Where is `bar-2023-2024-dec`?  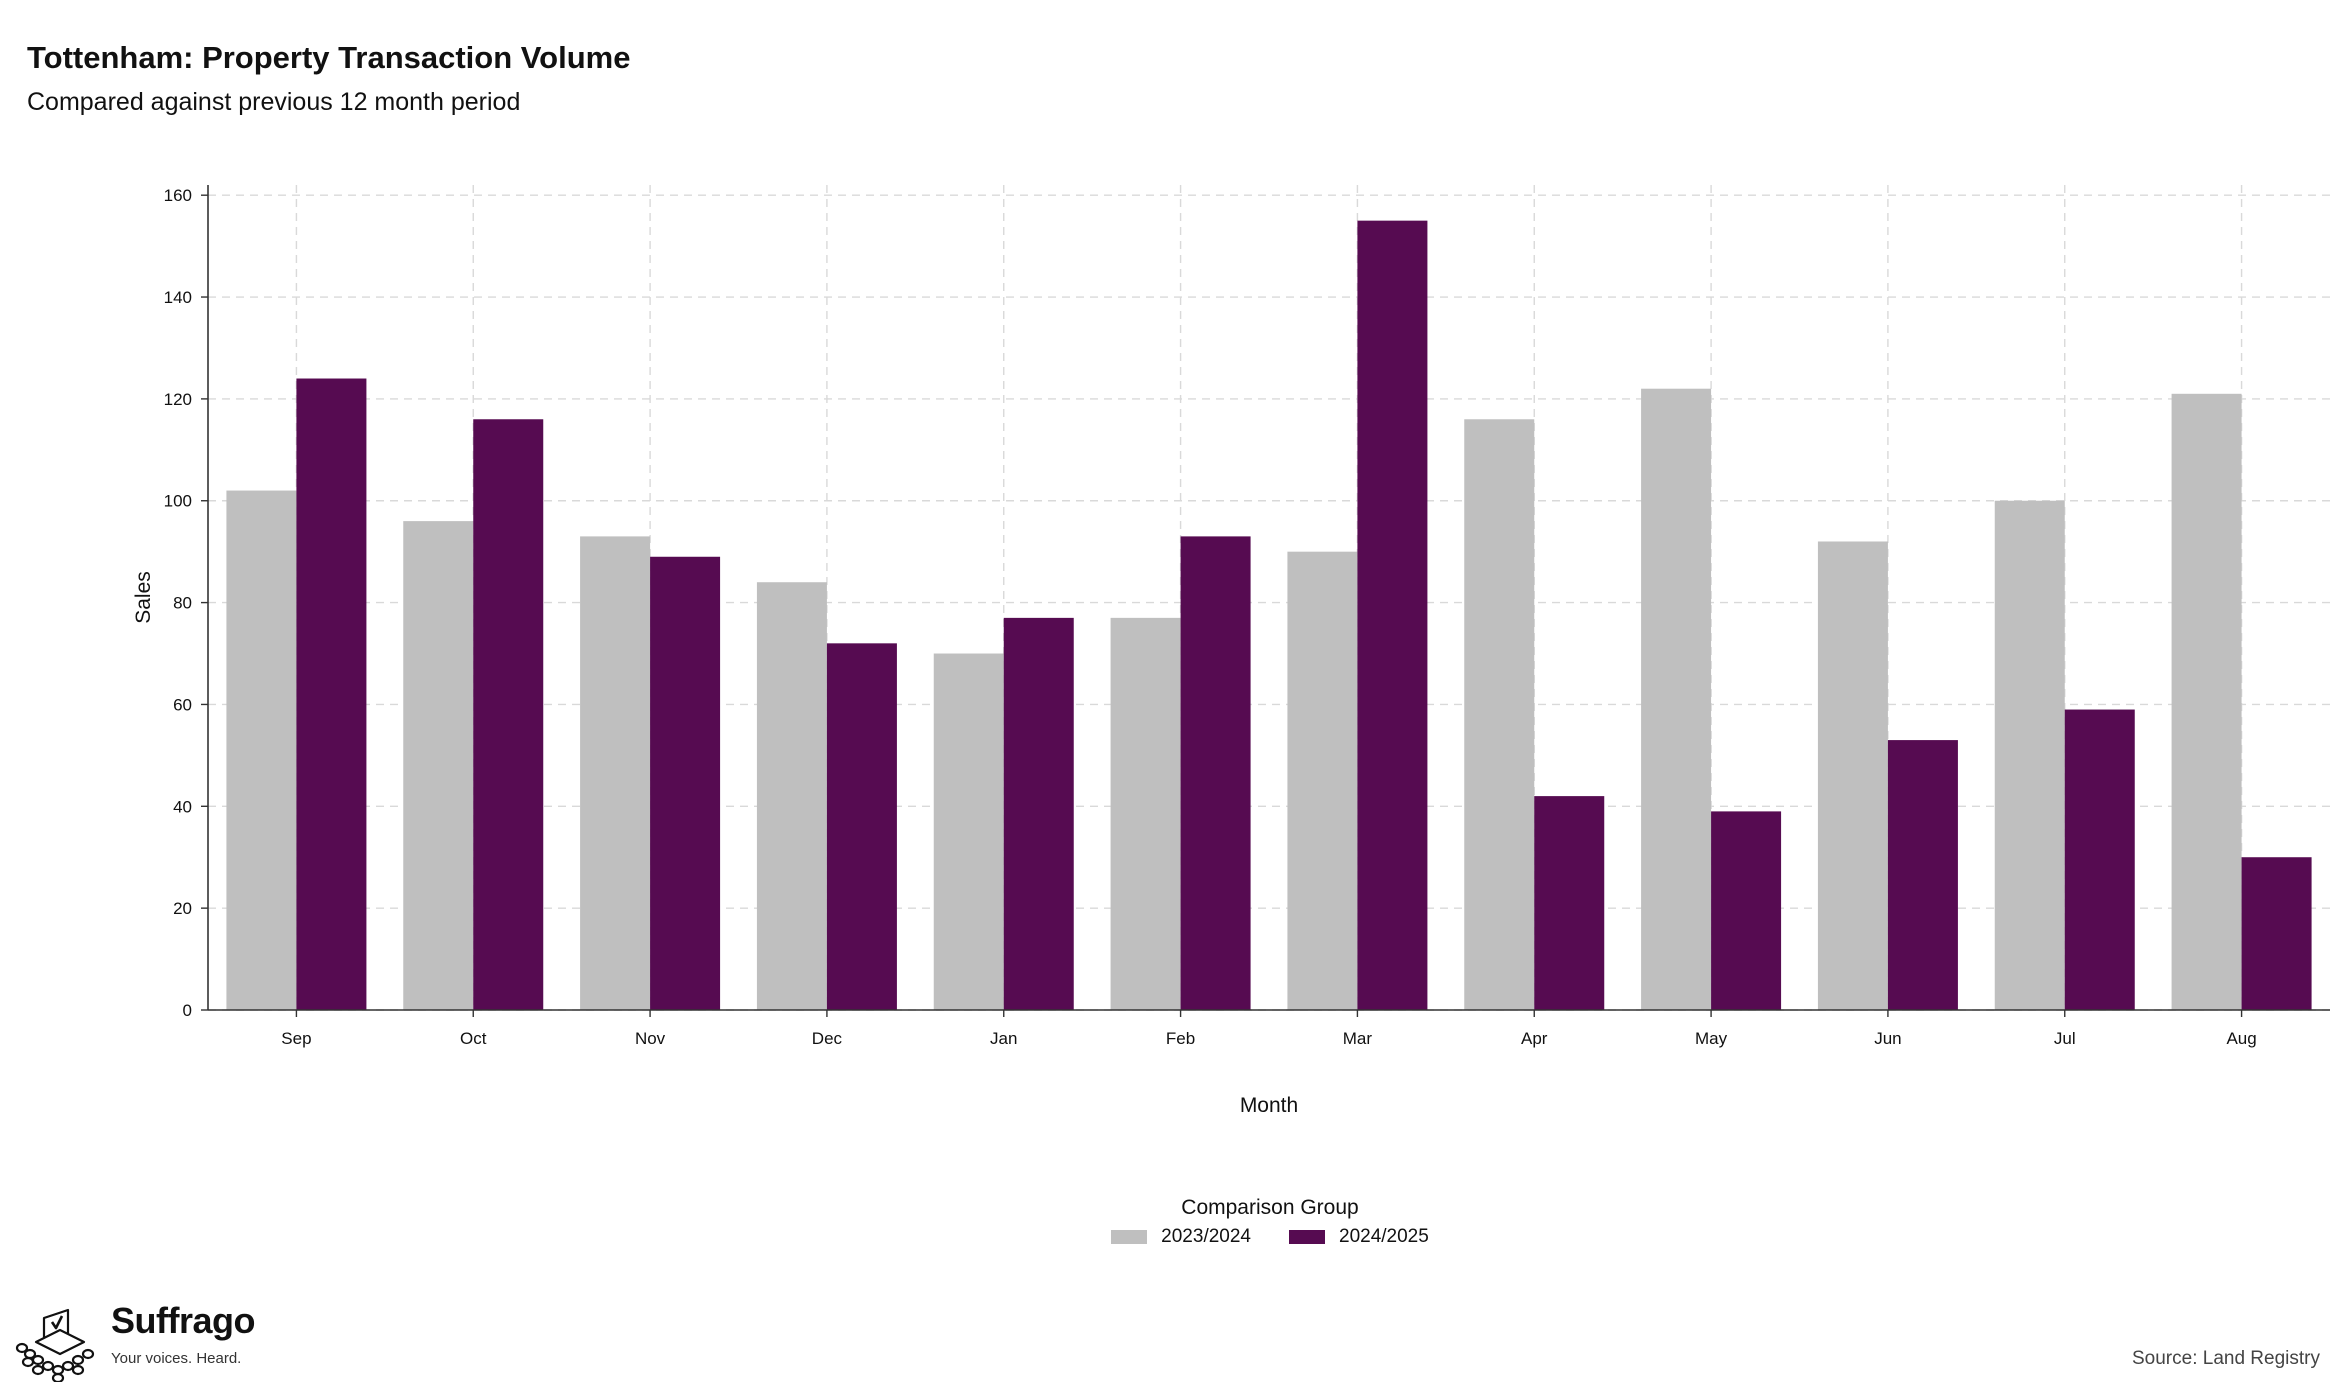
bar-2023-2024-dec is located at coordinates (791, 796).